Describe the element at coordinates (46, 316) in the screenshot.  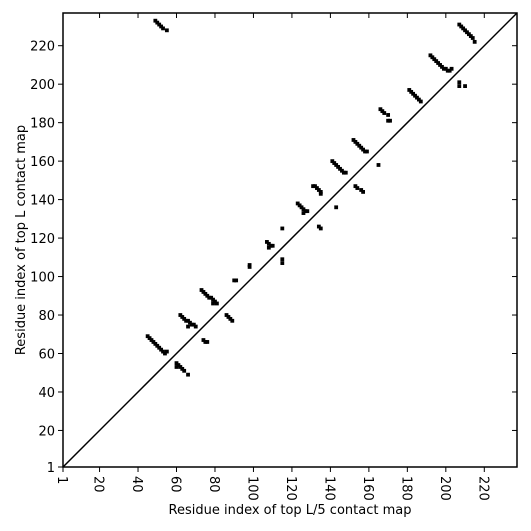
I see `y-tick-label: 80` at that location.